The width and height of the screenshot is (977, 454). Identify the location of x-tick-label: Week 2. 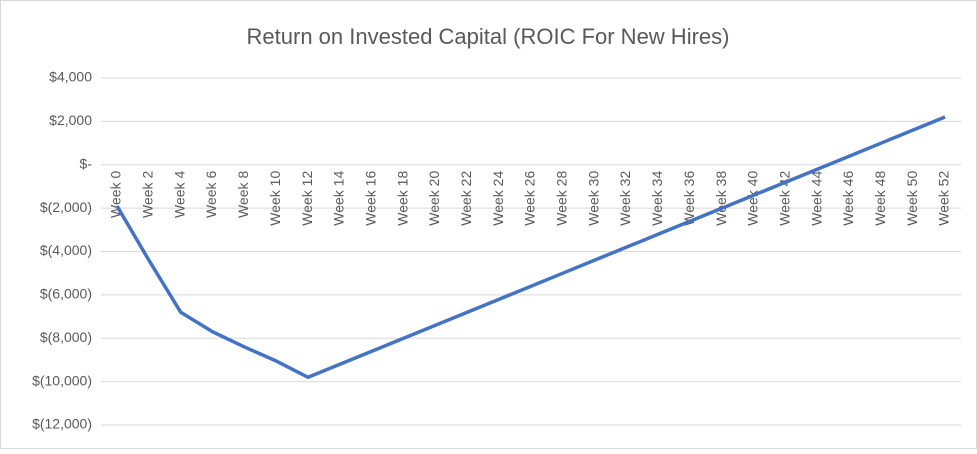
(148, 194).